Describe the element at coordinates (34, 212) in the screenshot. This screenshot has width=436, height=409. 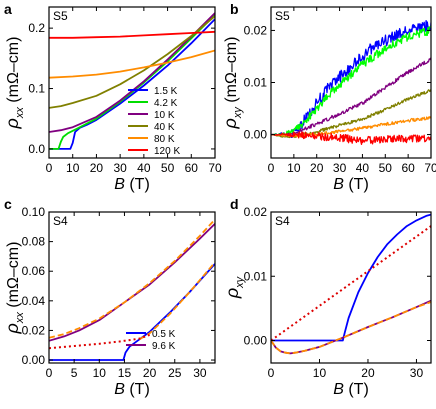
I see `y-tick-label: 0.10` at that location.